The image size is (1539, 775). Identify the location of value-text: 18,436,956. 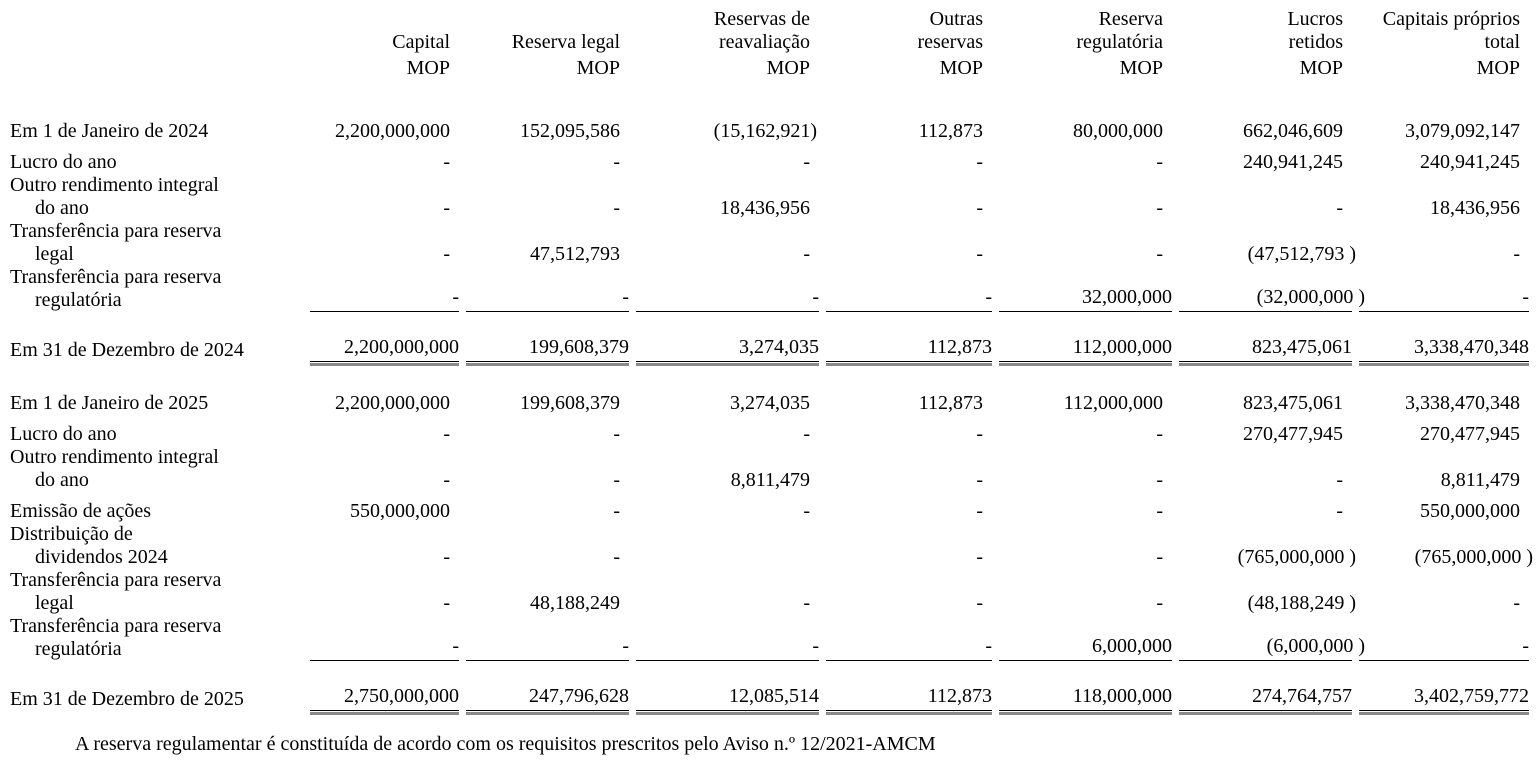
(765, 208).